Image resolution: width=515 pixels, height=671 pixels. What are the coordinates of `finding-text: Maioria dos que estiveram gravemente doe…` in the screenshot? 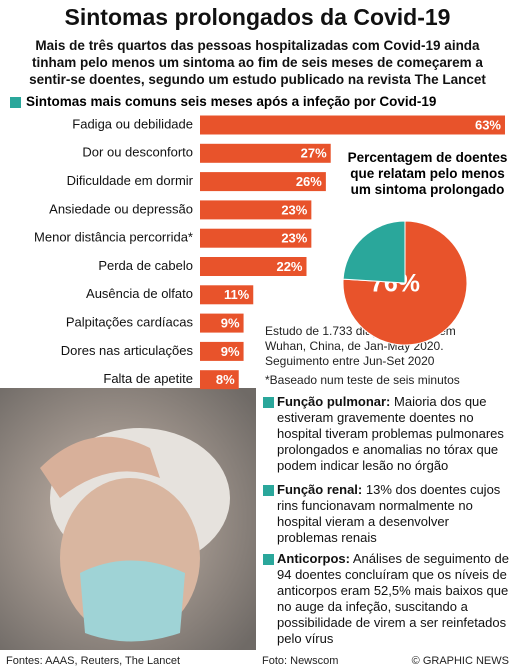 It's located at (390, 433).